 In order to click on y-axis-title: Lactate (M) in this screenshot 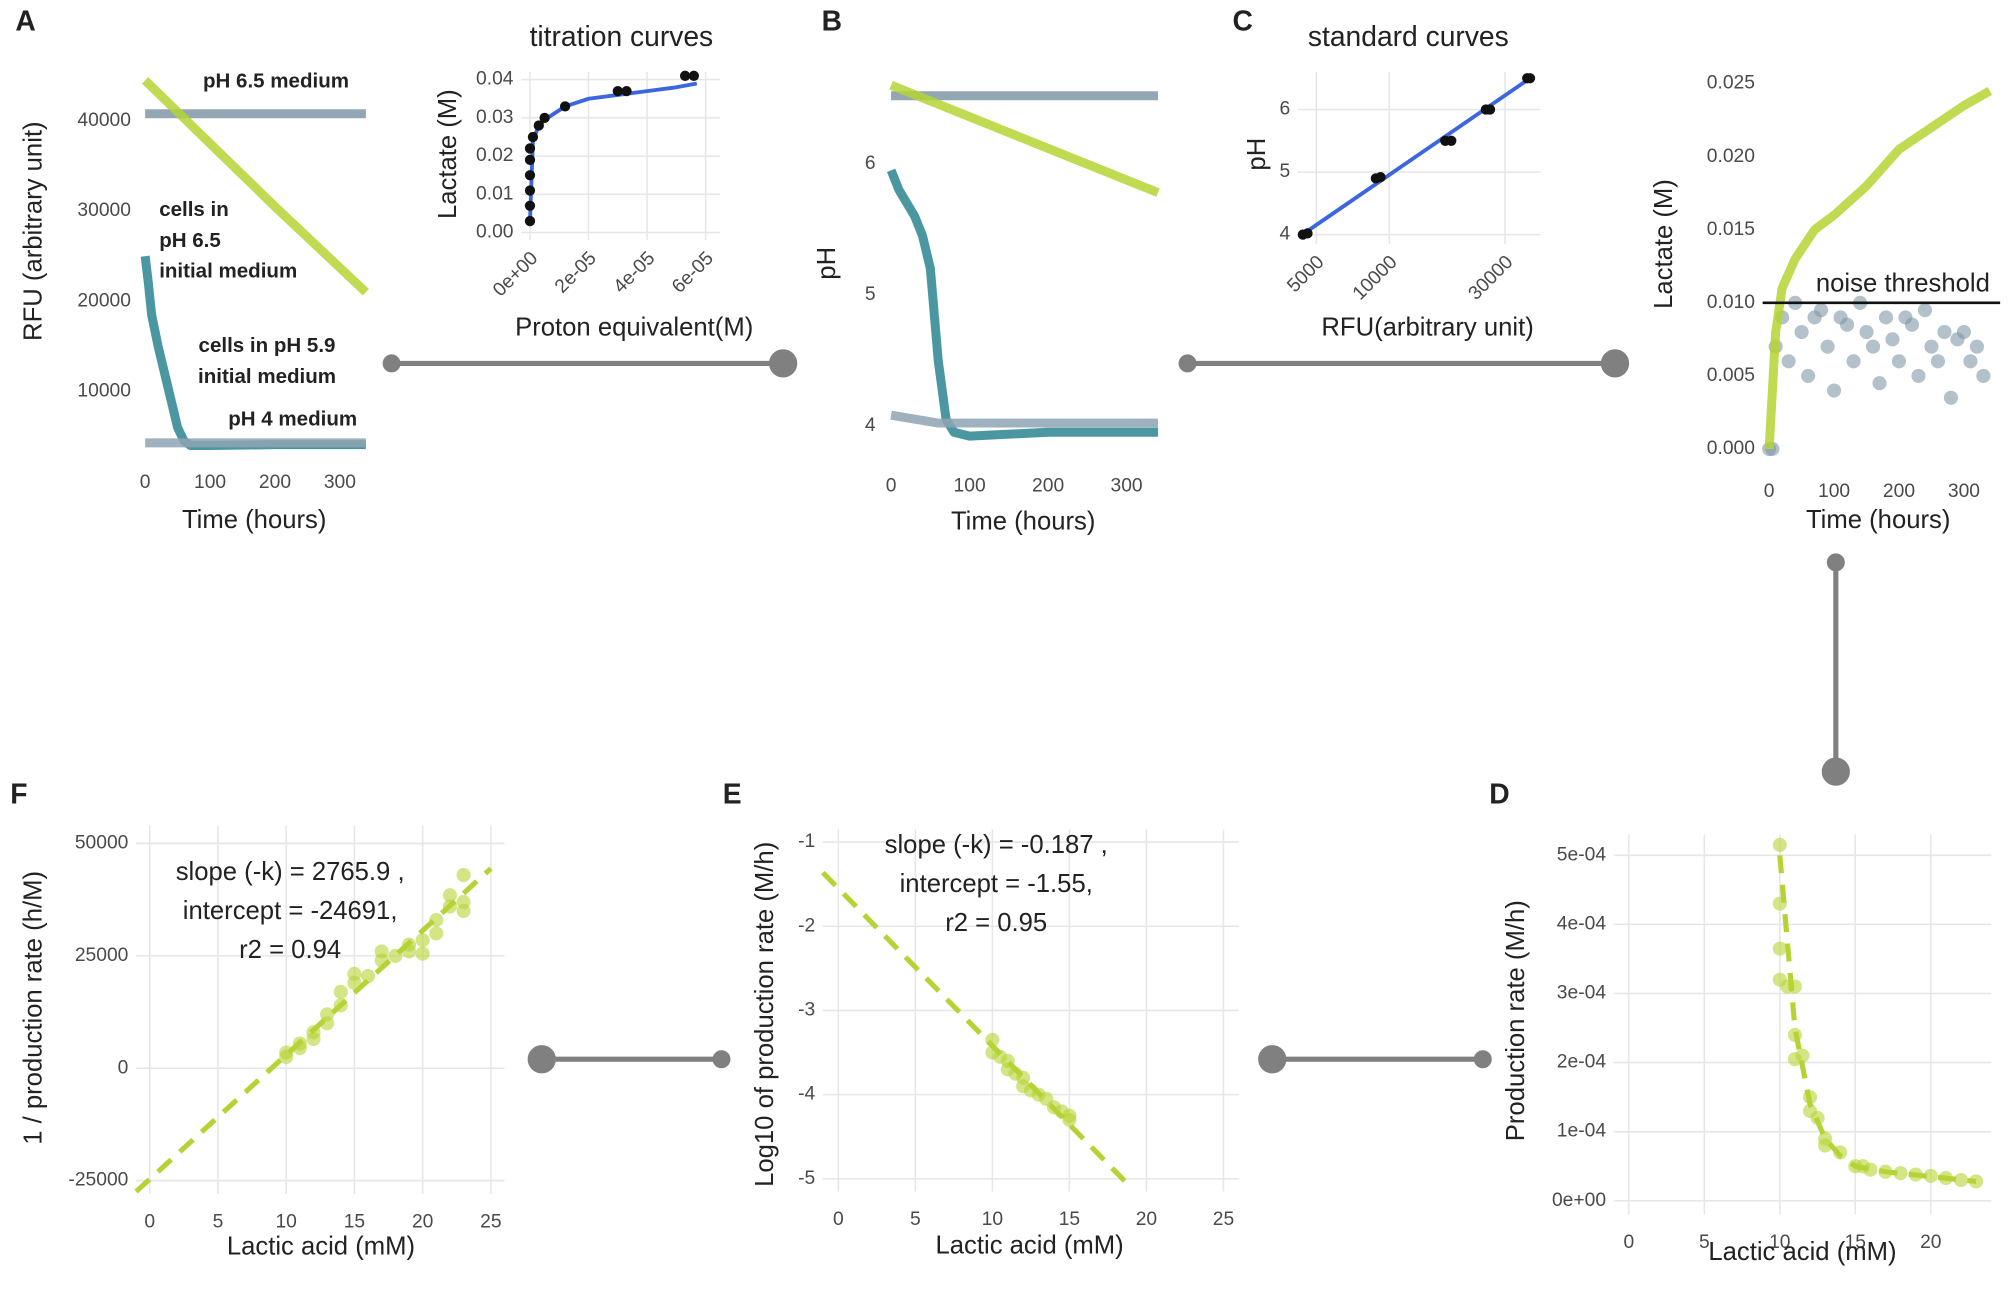, I will do `click(1664, 244)`.